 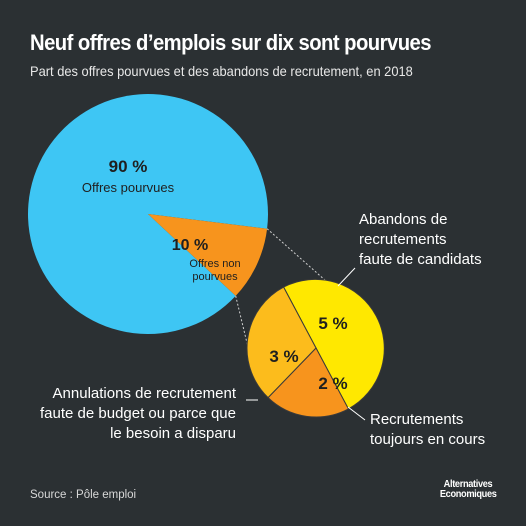 I want to click on annotation-annulations-line1: Annulations de recrutement, so click(x=145, y=393).